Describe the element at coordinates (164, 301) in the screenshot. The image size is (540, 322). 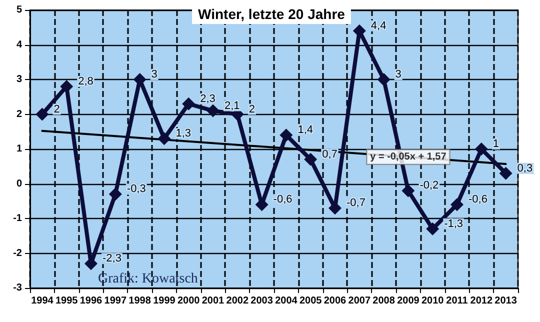
I see `x-tick-label: 1999` at that location.